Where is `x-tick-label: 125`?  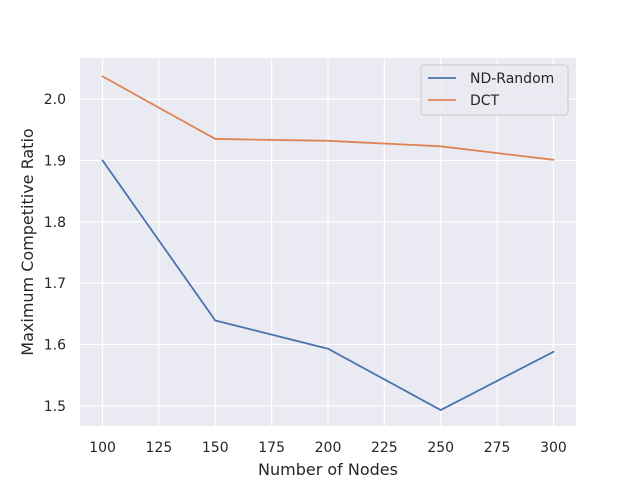 x-tick-label: 125 is located at coordinates (159, 448).